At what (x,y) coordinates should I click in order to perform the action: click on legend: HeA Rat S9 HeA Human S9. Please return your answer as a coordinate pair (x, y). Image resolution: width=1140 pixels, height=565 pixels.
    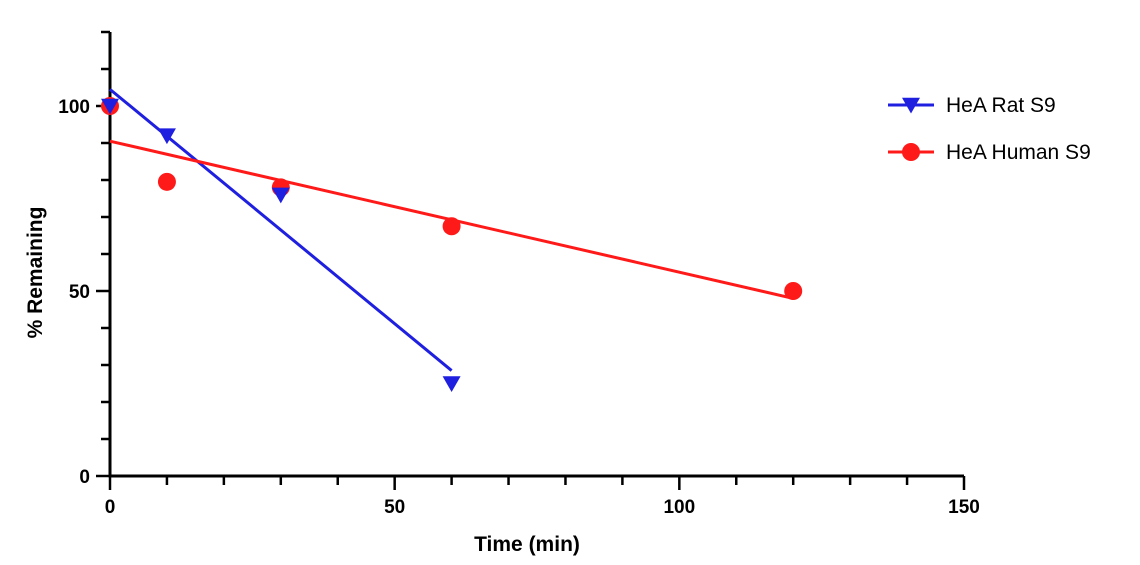
    Looking at the image, I should click on (989, 129).